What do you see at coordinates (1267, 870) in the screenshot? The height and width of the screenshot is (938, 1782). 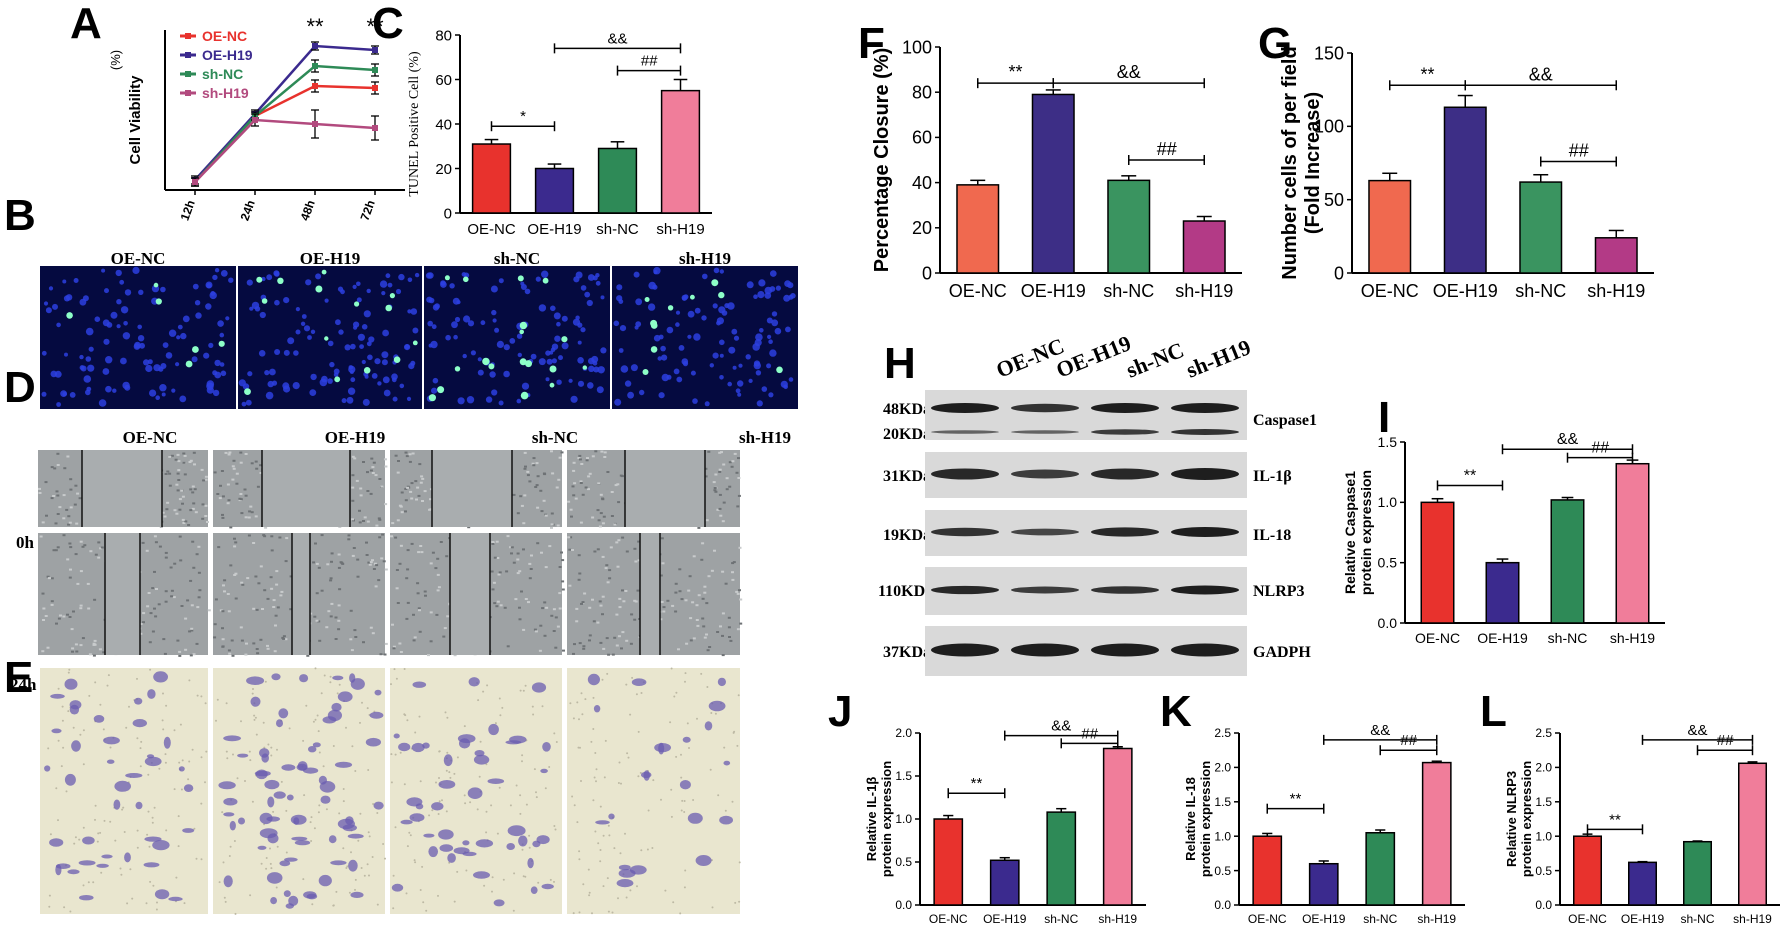 I see `bar-OE-NC` at bounding box center [1267, 870].